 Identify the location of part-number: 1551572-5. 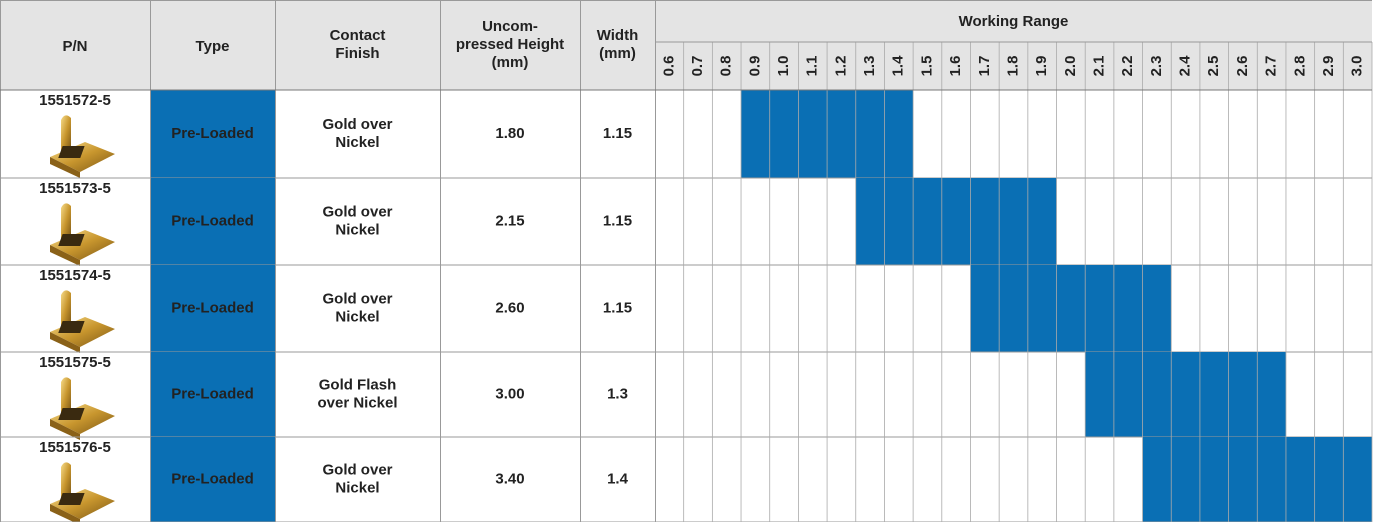
(75, 100).